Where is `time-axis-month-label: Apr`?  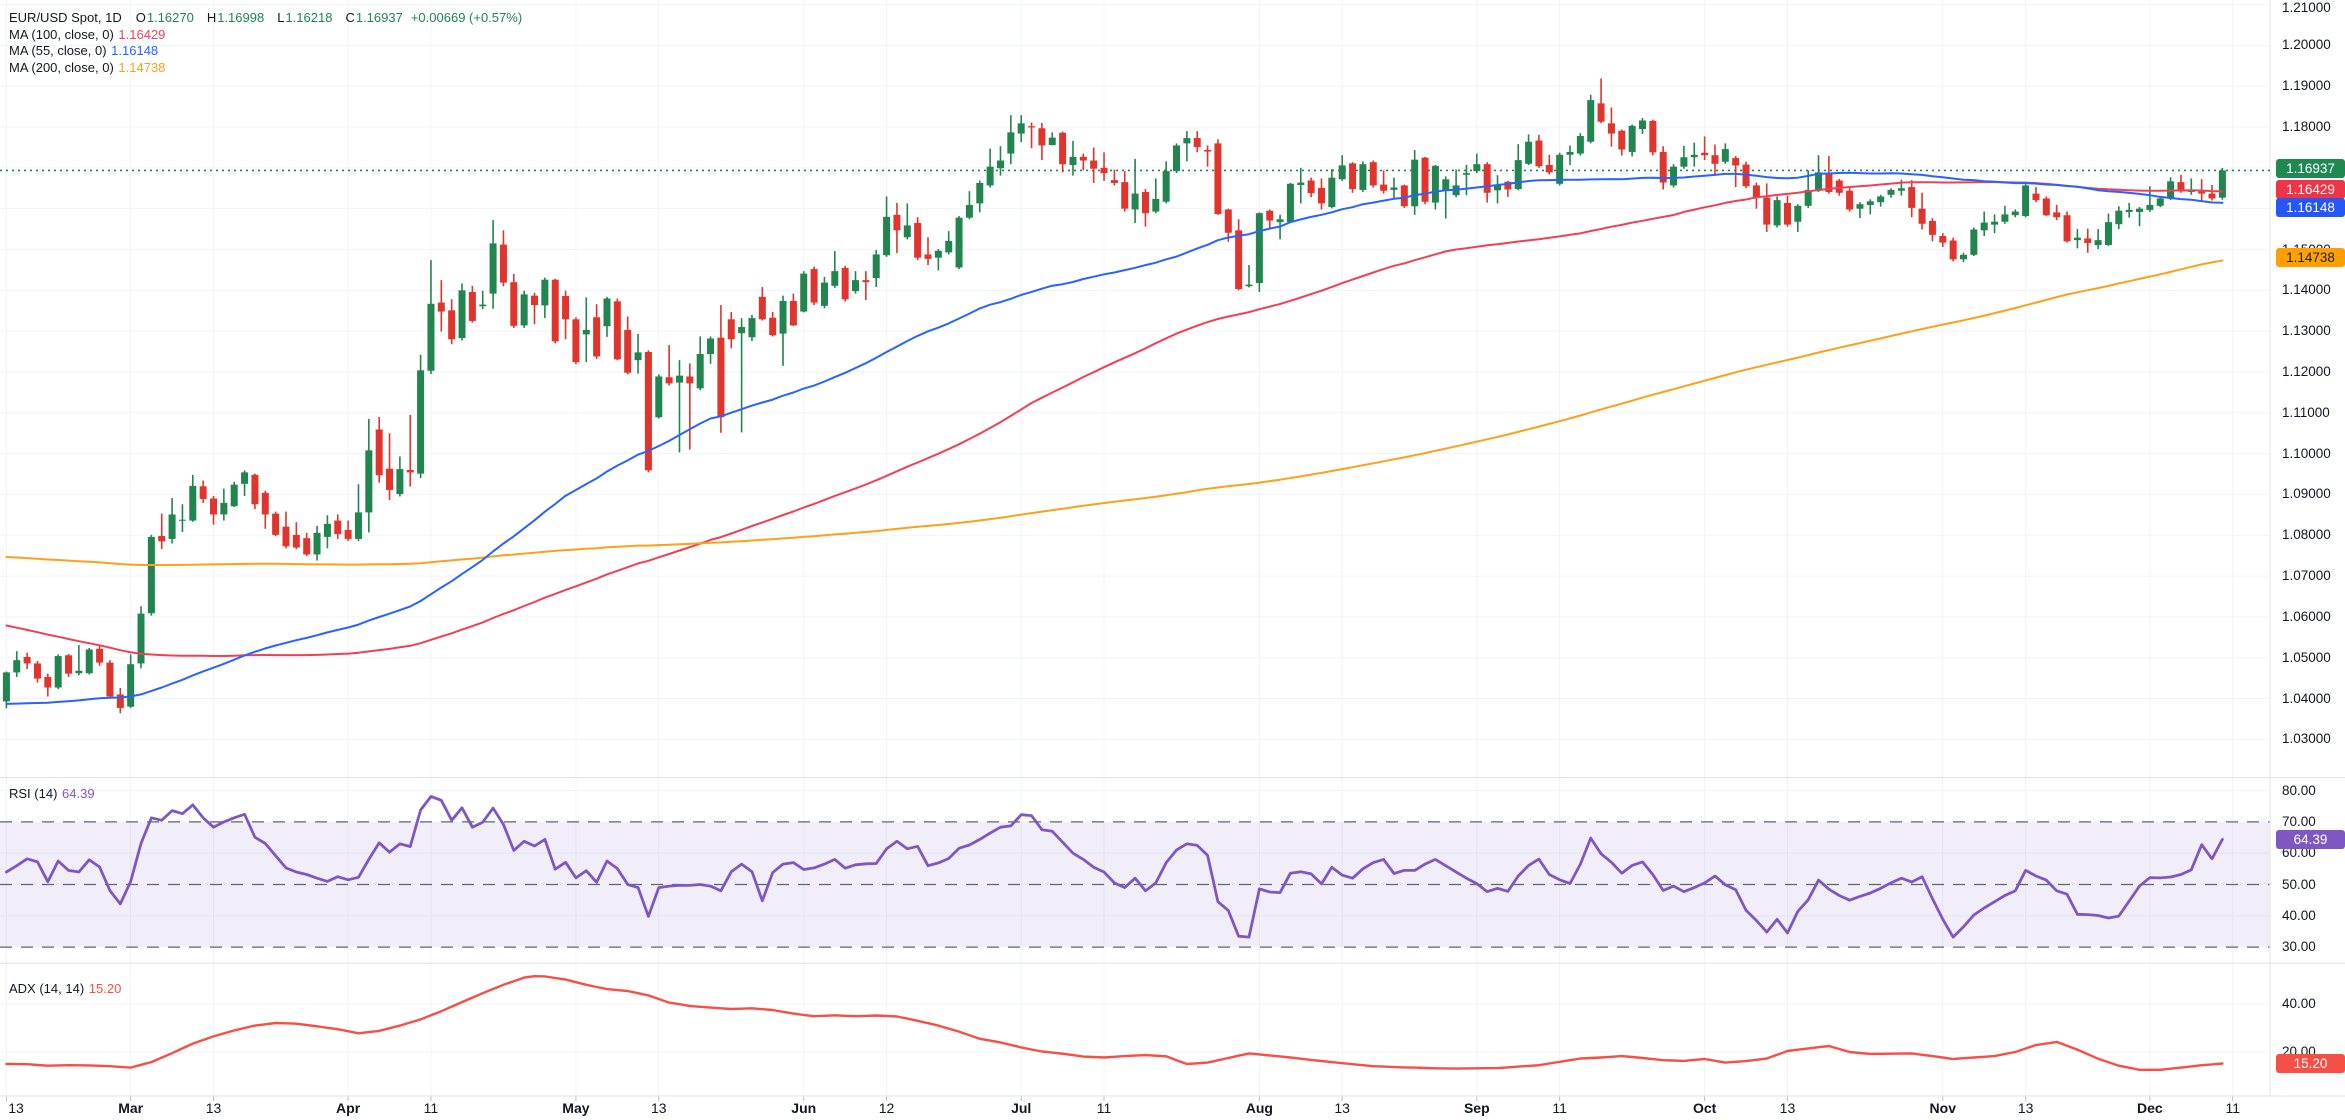 time-axis-month-label: Apr is located at coordinates (348, 1108).